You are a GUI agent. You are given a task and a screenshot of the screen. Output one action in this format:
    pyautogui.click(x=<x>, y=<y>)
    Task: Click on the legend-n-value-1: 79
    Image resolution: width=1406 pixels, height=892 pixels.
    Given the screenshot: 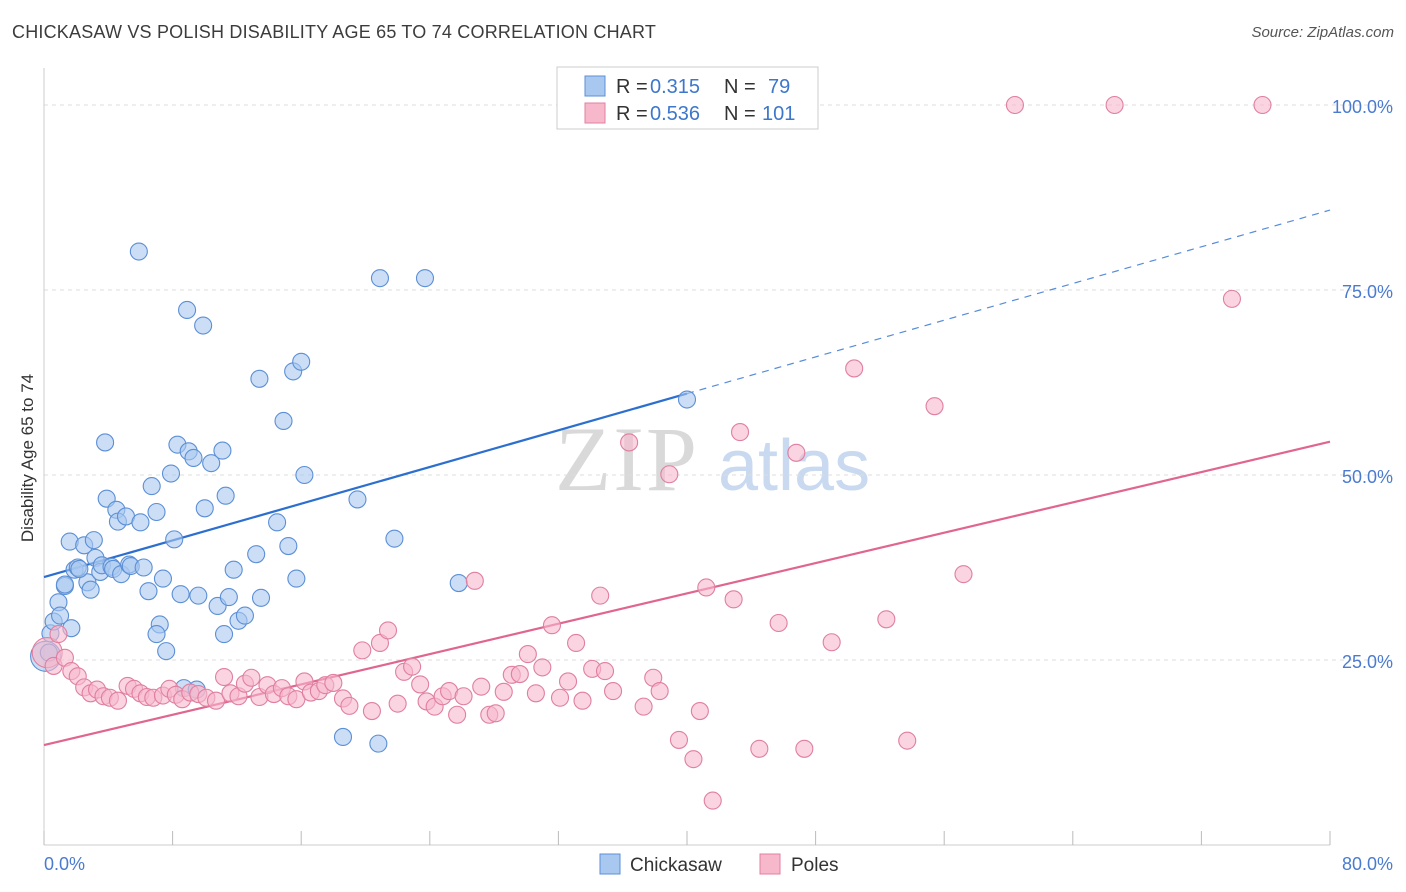 What is the action you would take?
    pyautogui.click(x=779, y=87)
    